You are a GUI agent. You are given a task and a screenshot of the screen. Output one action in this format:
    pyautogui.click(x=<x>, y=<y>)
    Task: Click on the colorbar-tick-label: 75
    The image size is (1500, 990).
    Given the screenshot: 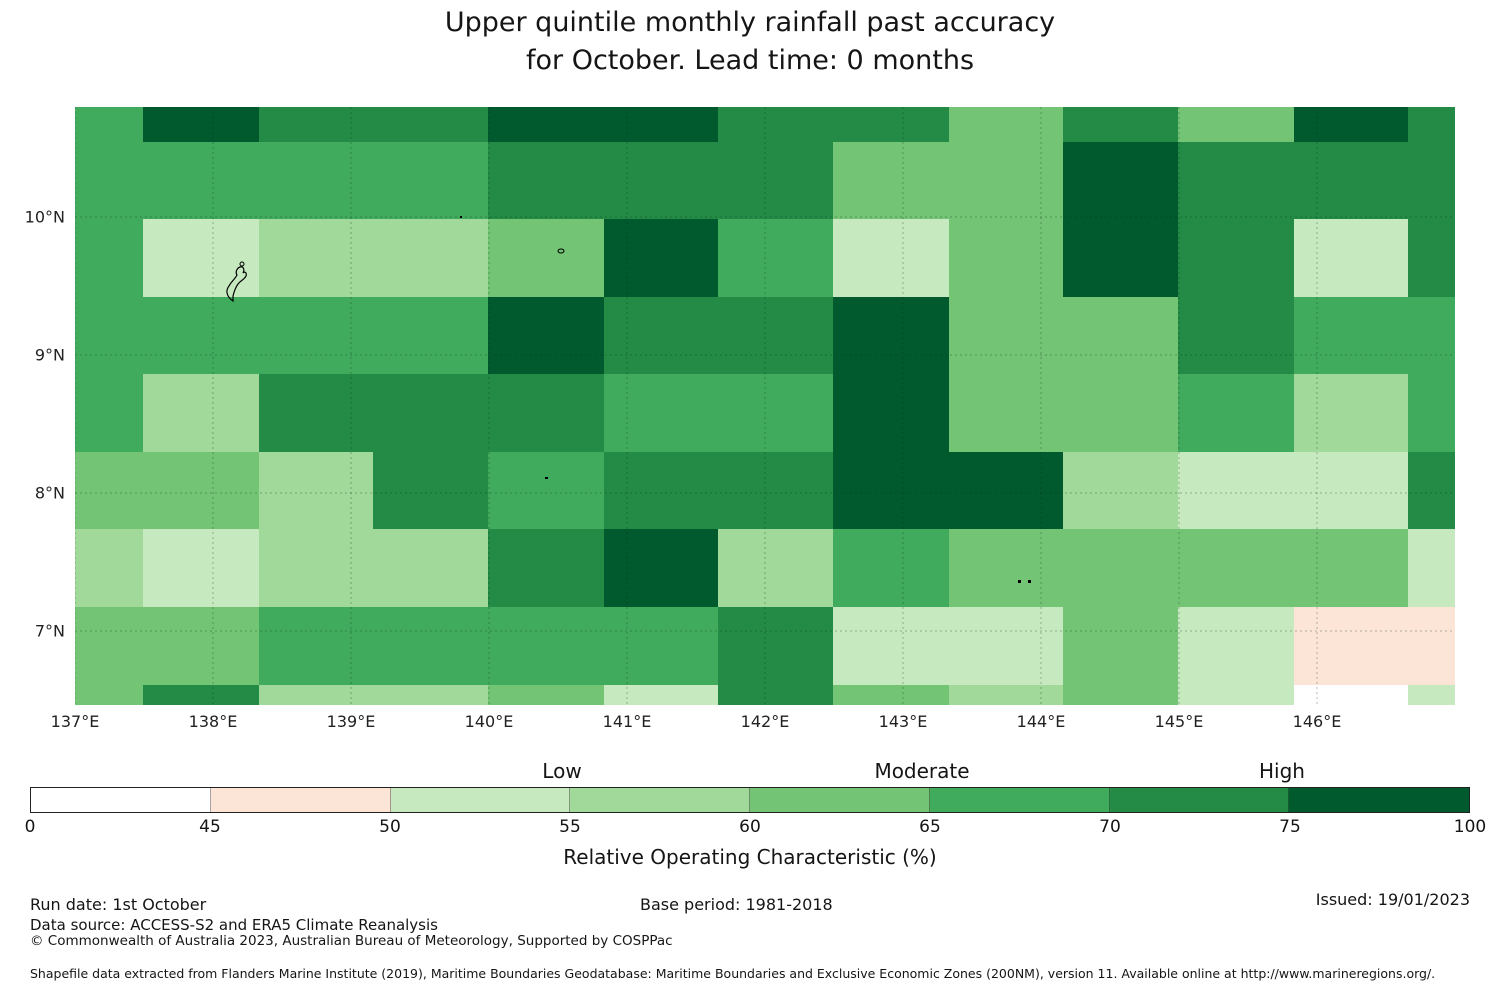 What is the action you would take?
    pyautogui.click(x=1290, y=827)
    